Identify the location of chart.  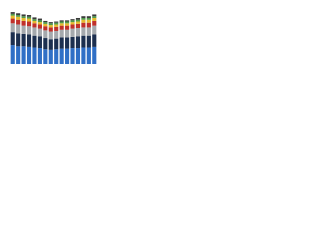
(50, 35).